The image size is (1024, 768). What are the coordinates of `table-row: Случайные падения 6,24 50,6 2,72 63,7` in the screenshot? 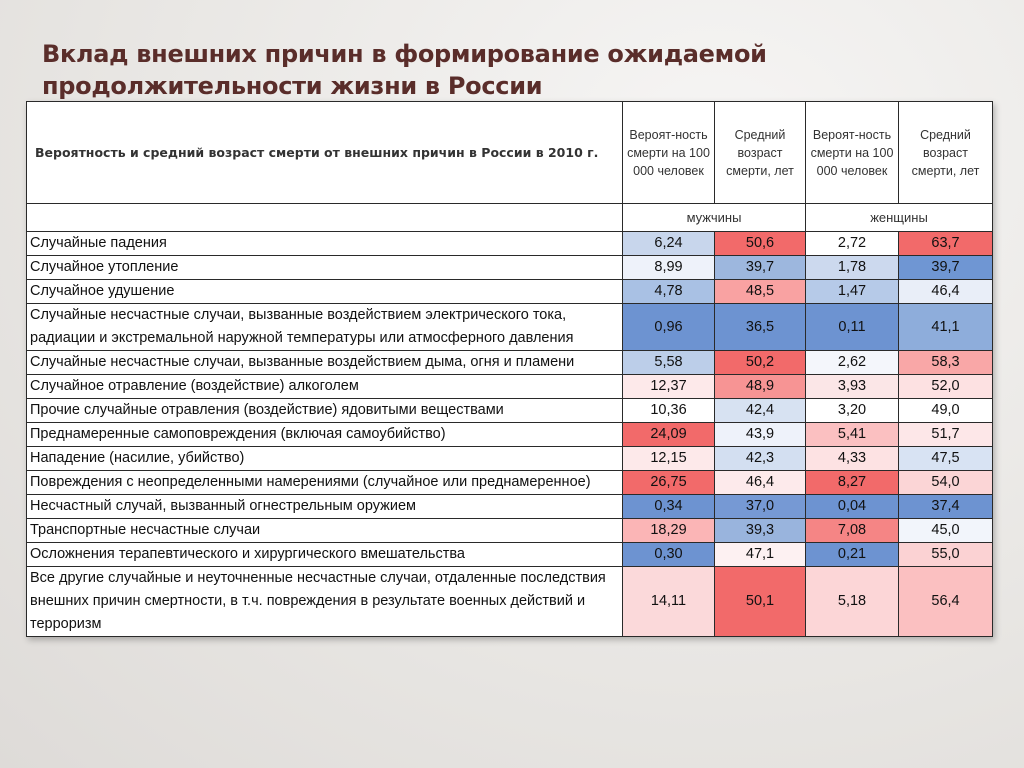 It's located at (509, 243).